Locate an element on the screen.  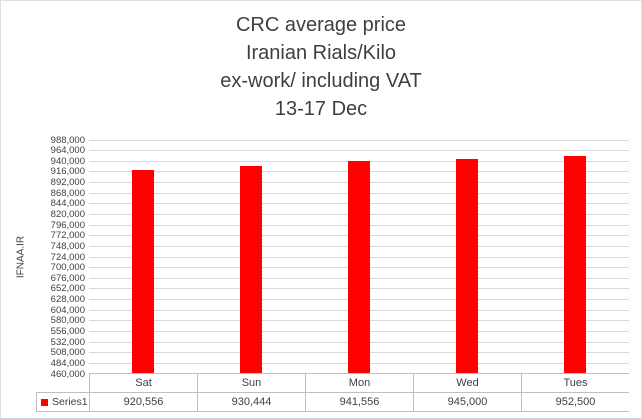
y-tick-label: 628,000 is located at coordinates (67, 300).